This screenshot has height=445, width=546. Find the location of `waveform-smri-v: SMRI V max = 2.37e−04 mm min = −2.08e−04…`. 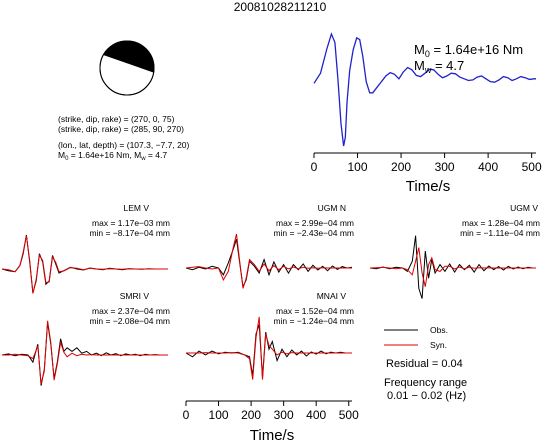

waveform-smri-v: SMRI V max = 2.37e−04 mm min = −2.08e−04… is located at coordinates (85, 338).